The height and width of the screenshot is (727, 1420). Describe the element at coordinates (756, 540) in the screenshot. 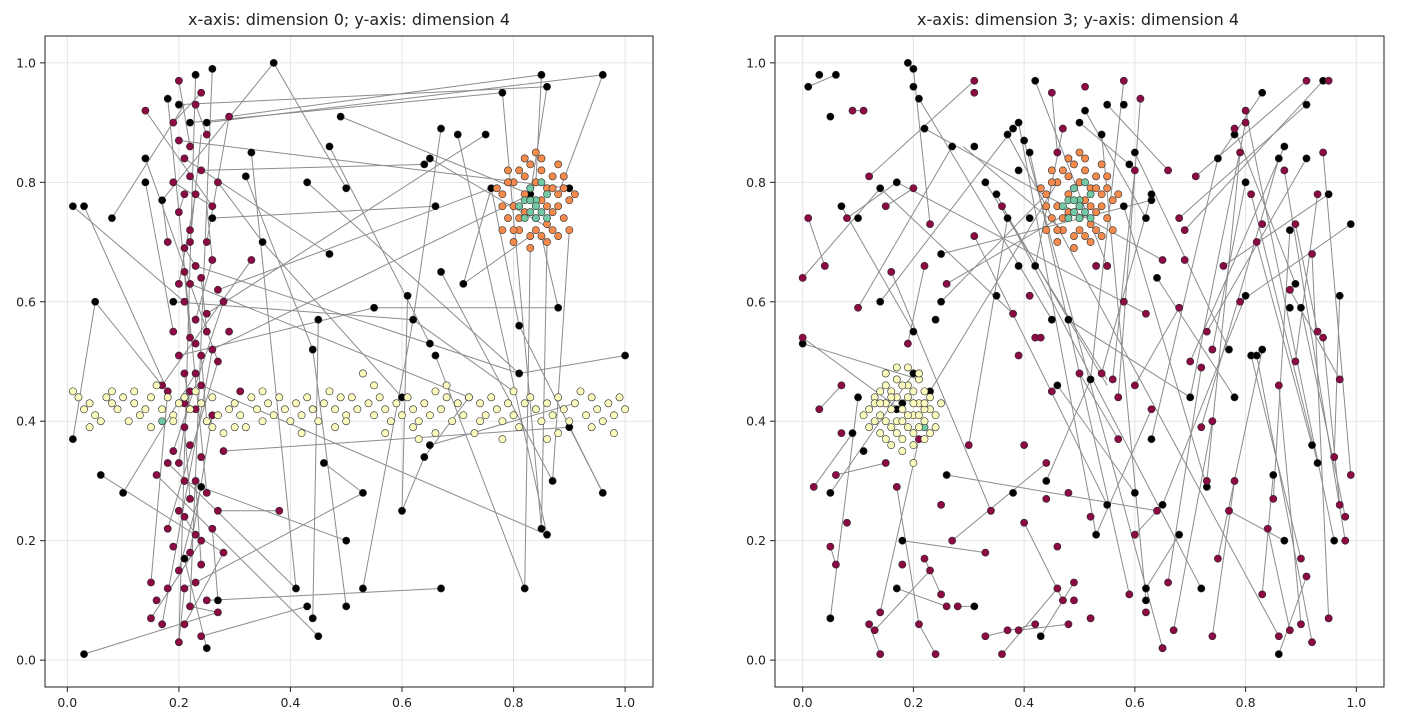

I see `y-tick-label: 0.2` at that location.